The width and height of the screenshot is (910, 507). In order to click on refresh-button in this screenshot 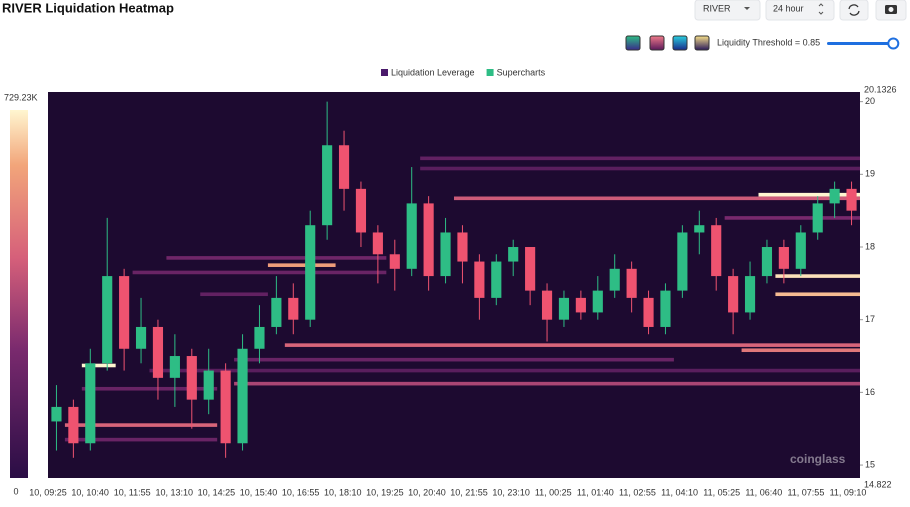, I will do `click(854, 10)`.